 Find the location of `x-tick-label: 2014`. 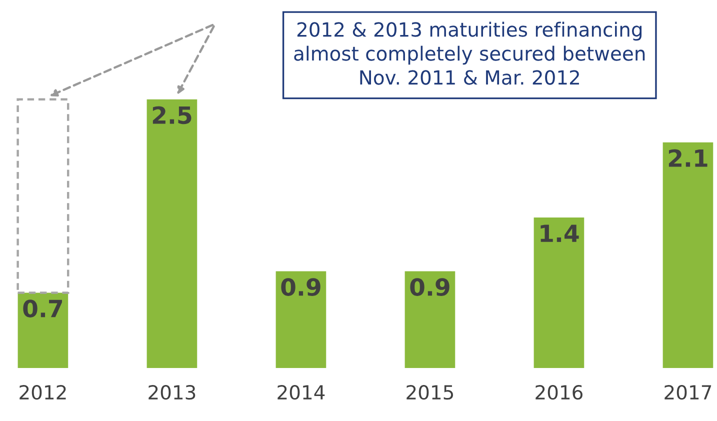

x-tick-label: 2014 is located at coordinates (301, 392).